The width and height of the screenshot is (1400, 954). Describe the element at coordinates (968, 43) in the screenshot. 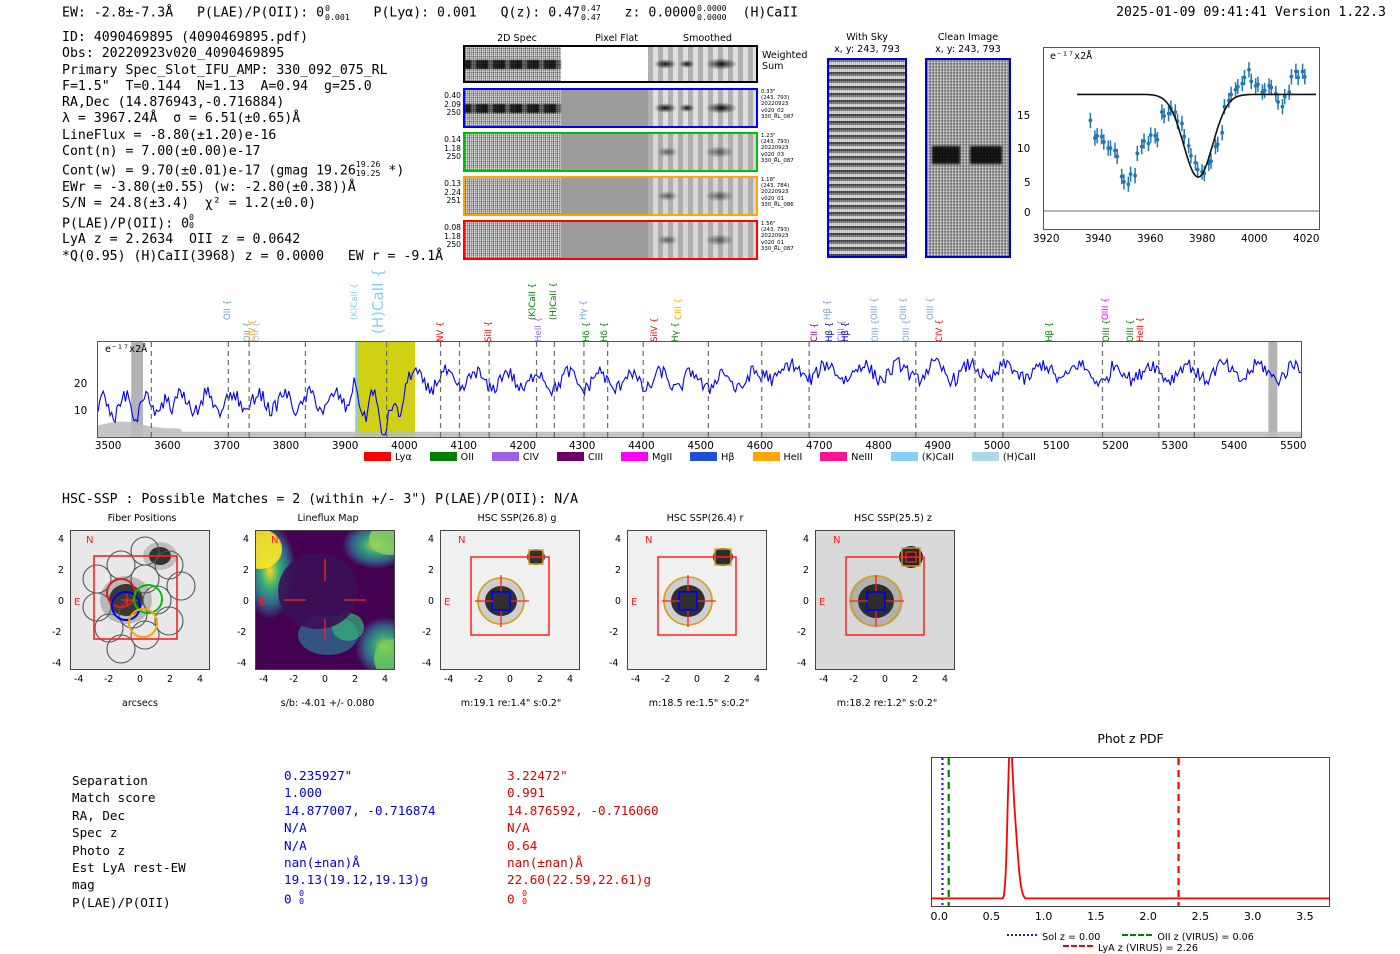

I see `clean-image-title: Clean Image x, y: 243, 793` at that location.